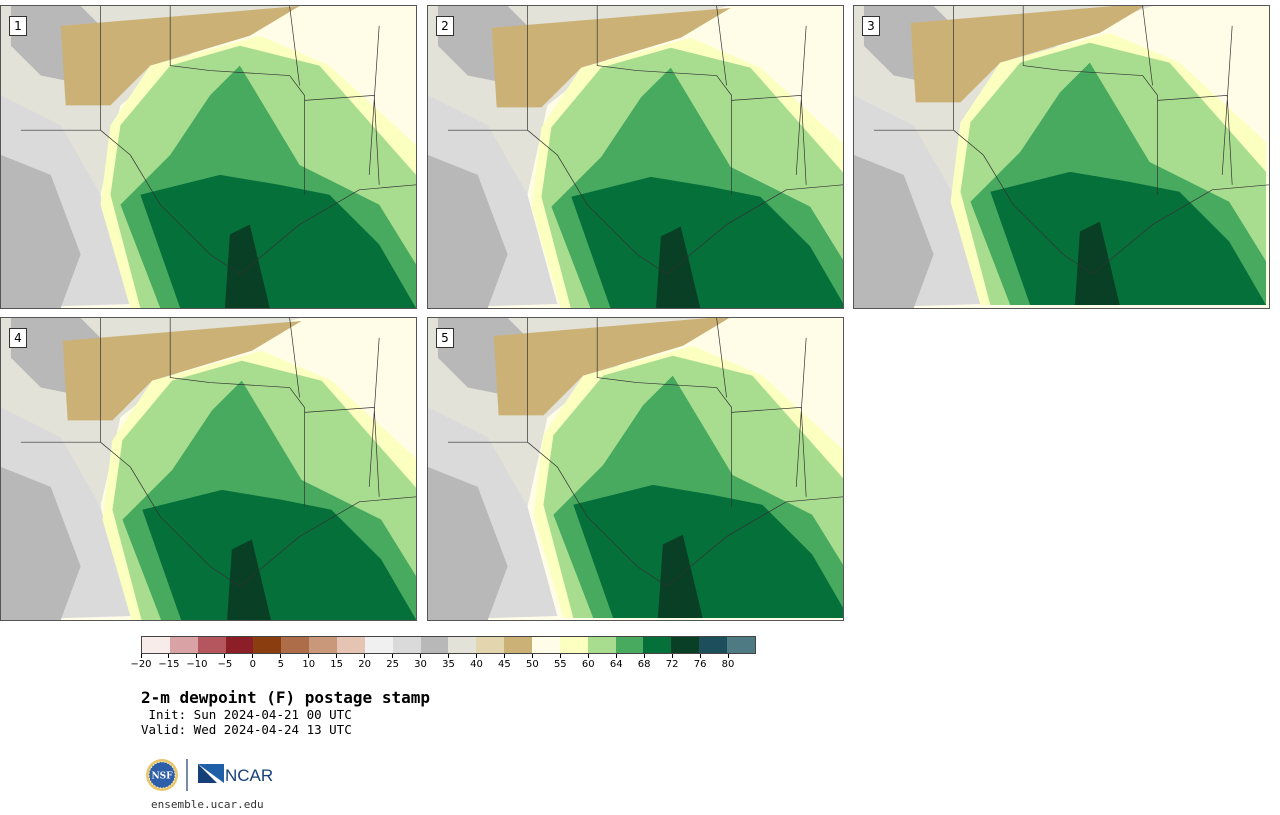 This screenshot has height=815, width=1280. I want to click on colorbar-tick-label: 68, so click(644, 662).